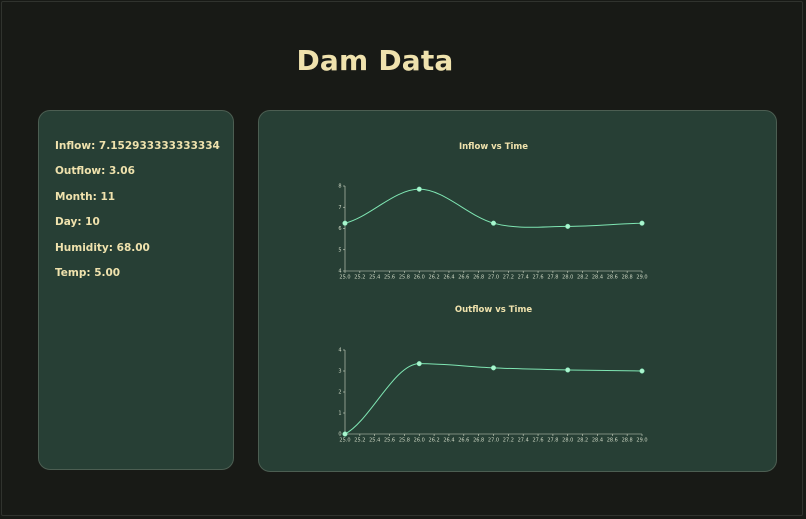 Image resolution: width=806 pixels, height=519 pixels. Describe the element at coordinates (339, 351) in the screenshot. I see `outflow-y-tick-label: 4` at that location.